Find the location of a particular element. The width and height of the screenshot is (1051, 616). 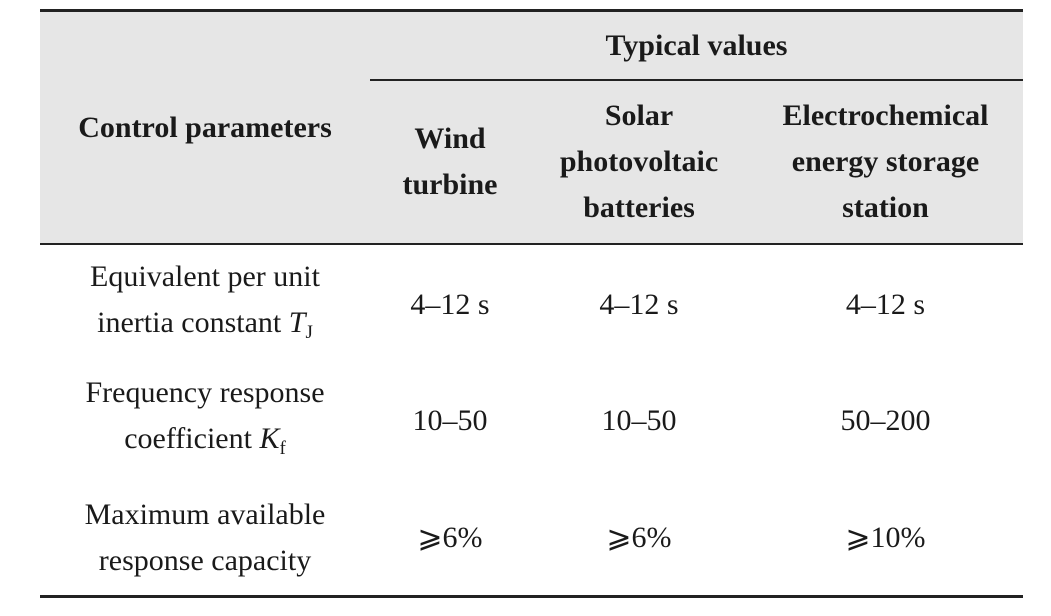

table-row-1-parameter: Equivalent per unit inertia constant TJ is located at coordinates (205, 305).